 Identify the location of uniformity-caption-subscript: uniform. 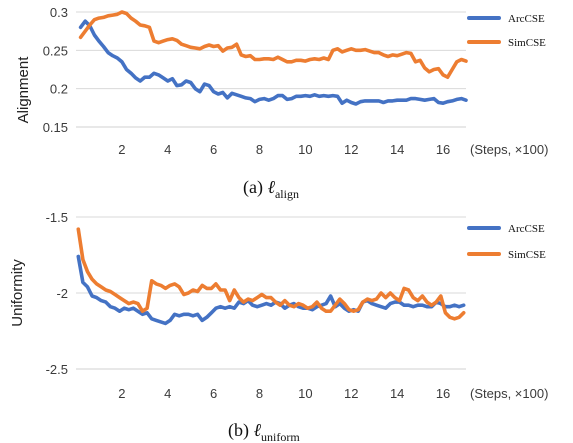
(280, 436).